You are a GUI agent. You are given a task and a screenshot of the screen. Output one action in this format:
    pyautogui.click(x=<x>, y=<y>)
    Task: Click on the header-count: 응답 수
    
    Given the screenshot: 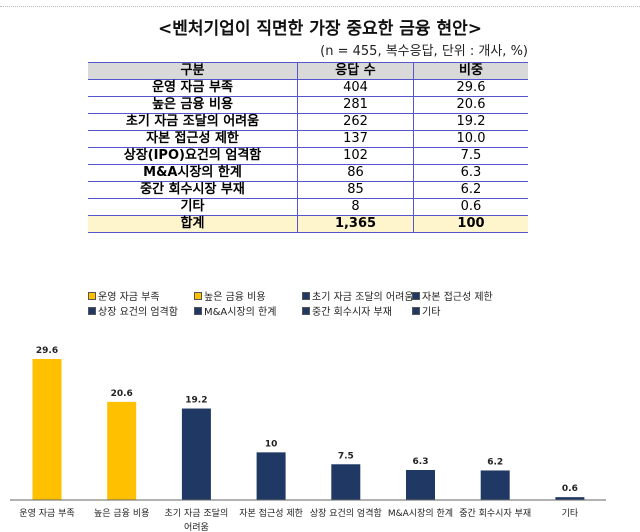 What is the action you would take?
    pyautogui.click(x=355, y=71)
    